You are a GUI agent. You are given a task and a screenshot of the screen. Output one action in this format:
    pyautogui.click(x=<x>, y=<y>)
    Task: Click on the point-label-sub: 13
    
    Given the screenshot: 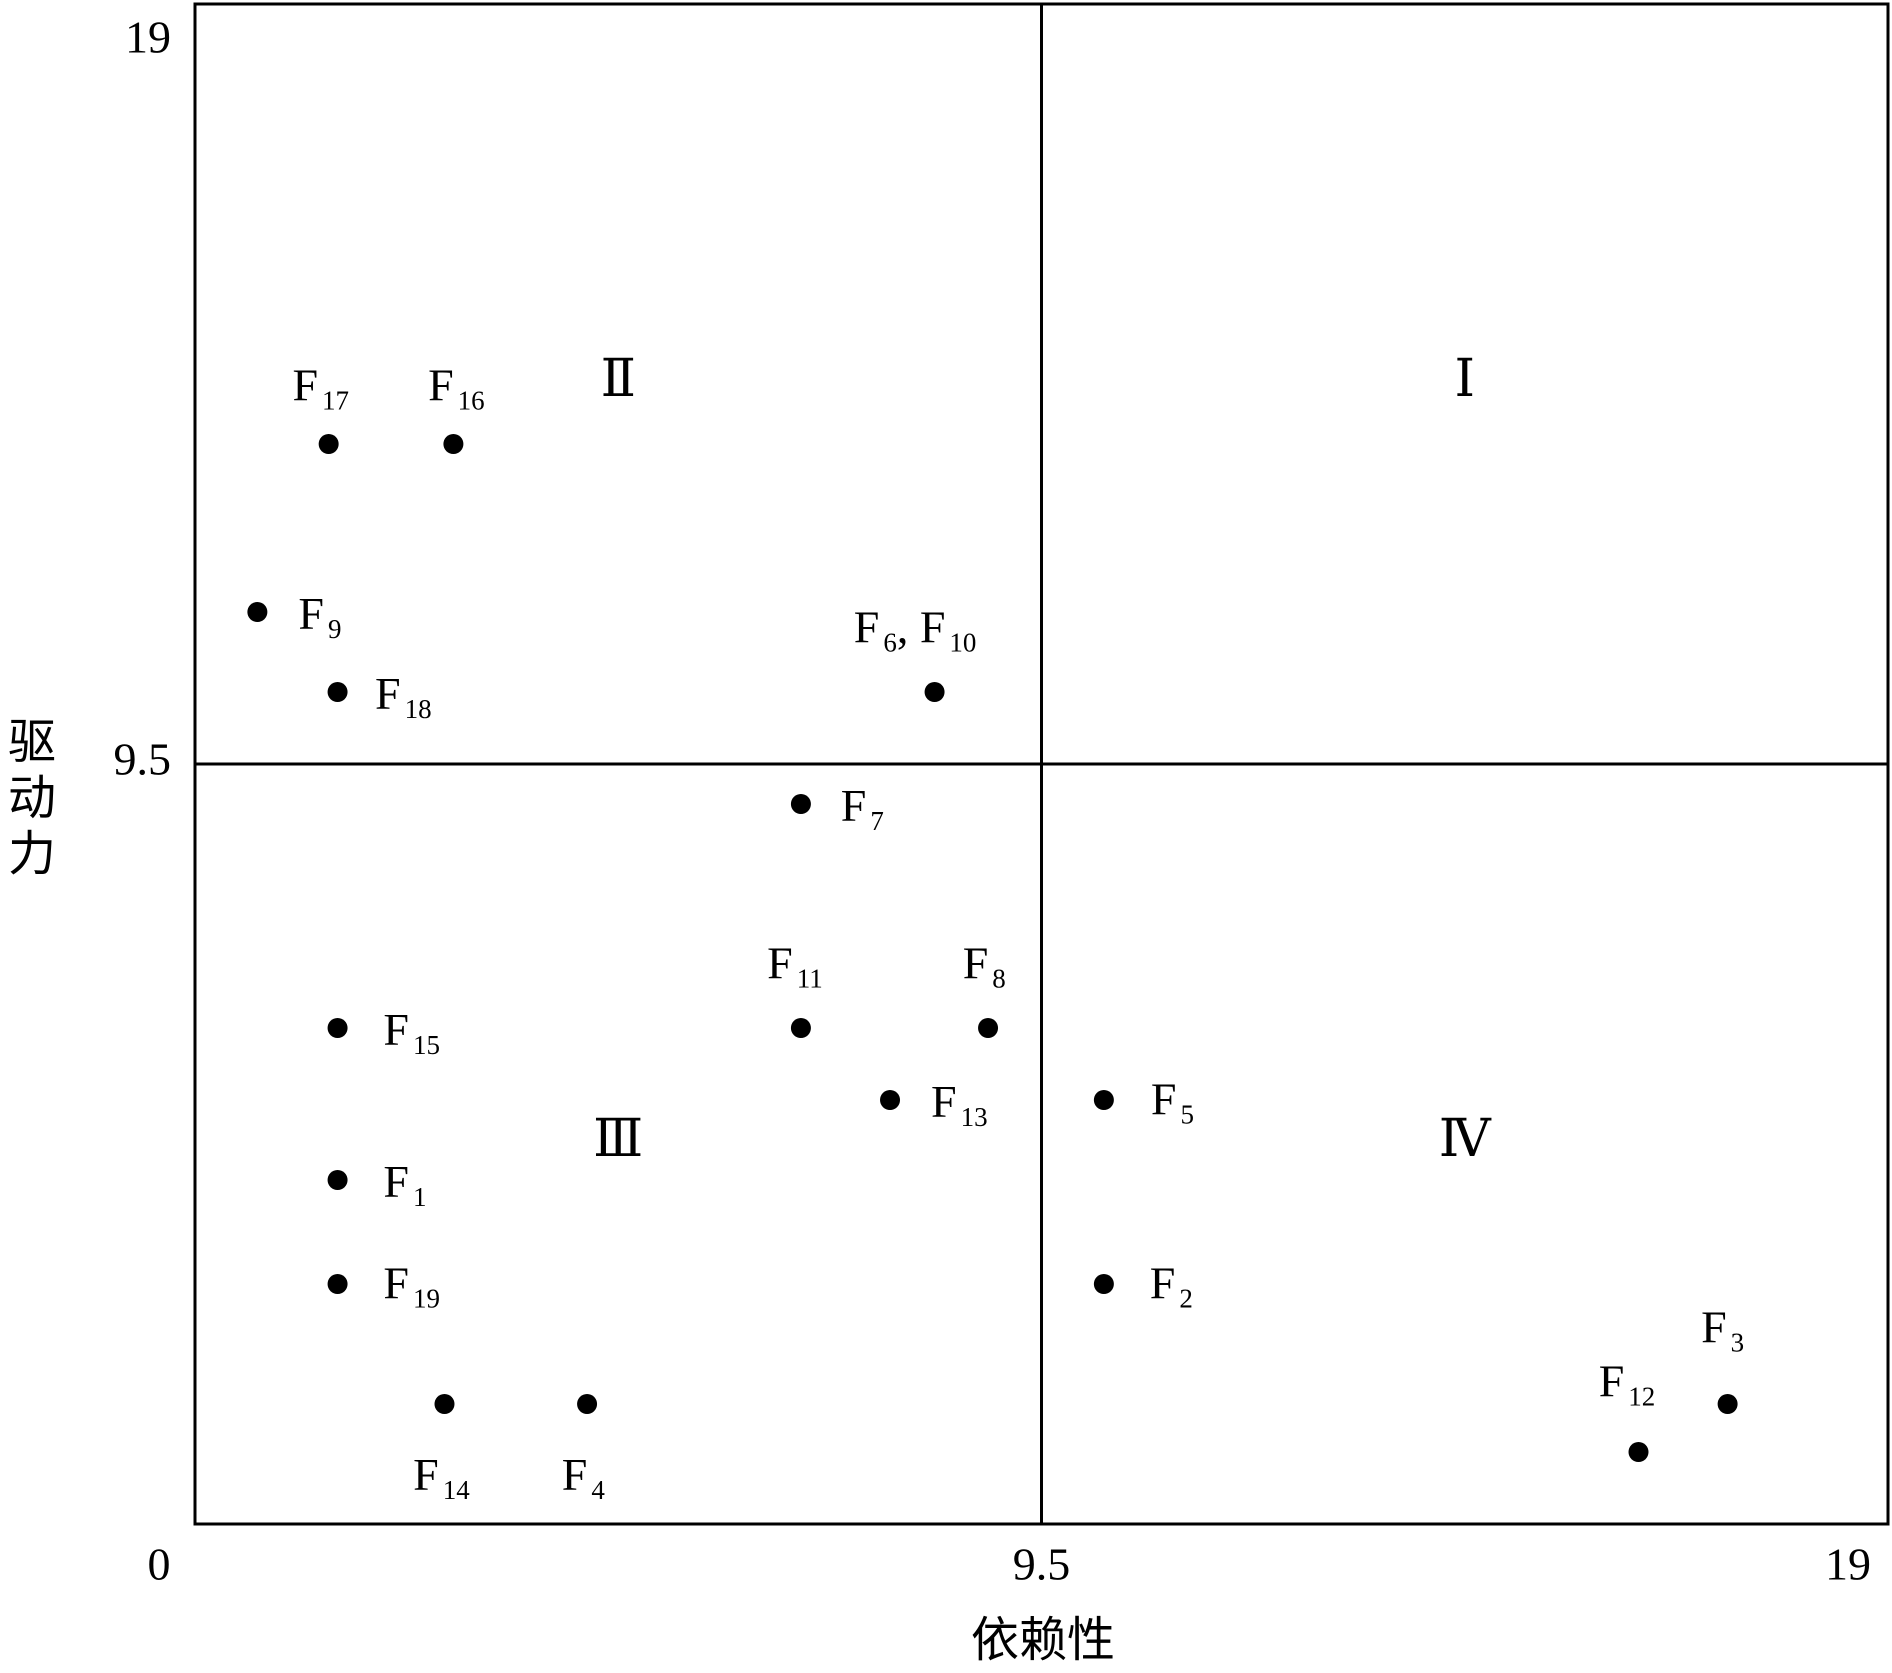 What is the action you would take?
    pyautogui.click(x=974, y=1117)
    